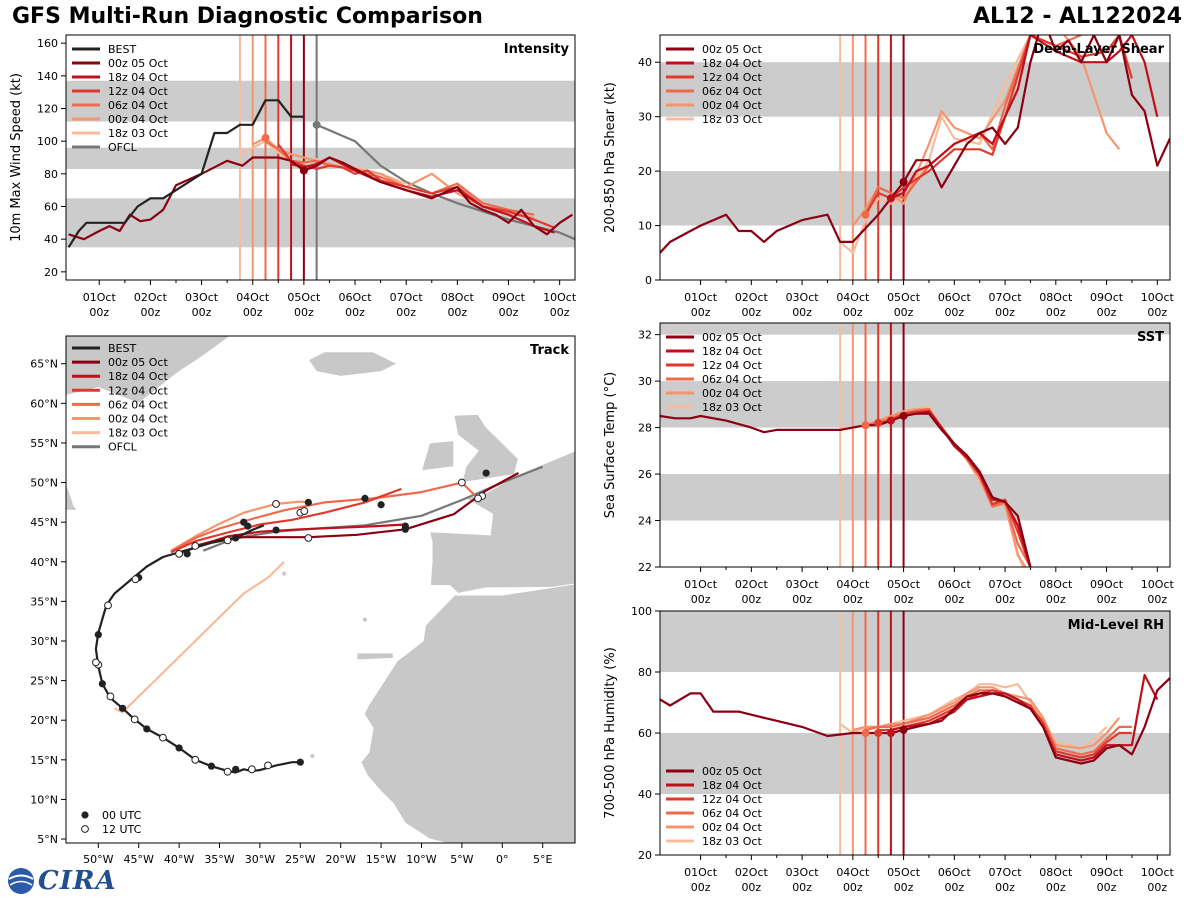  Describe the element at coordinates (904, 872) in the screenshot. I see `x-tick-label: 05Oct` at that location.